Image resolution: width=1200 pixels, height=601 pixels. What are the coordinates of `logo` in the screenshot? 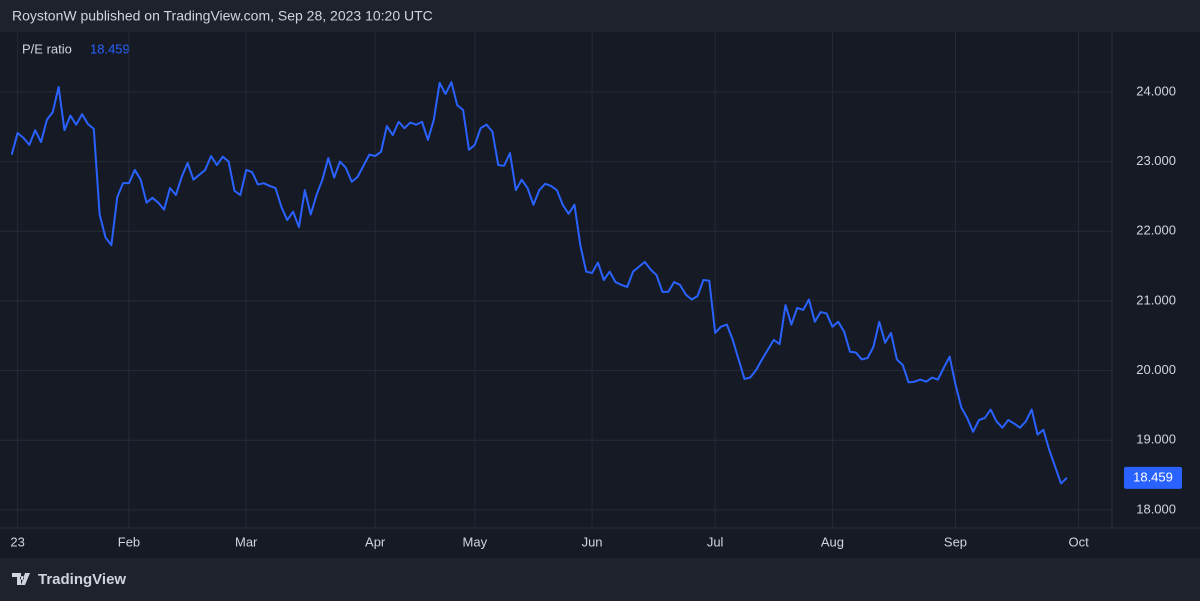 It's located at (21, 579).